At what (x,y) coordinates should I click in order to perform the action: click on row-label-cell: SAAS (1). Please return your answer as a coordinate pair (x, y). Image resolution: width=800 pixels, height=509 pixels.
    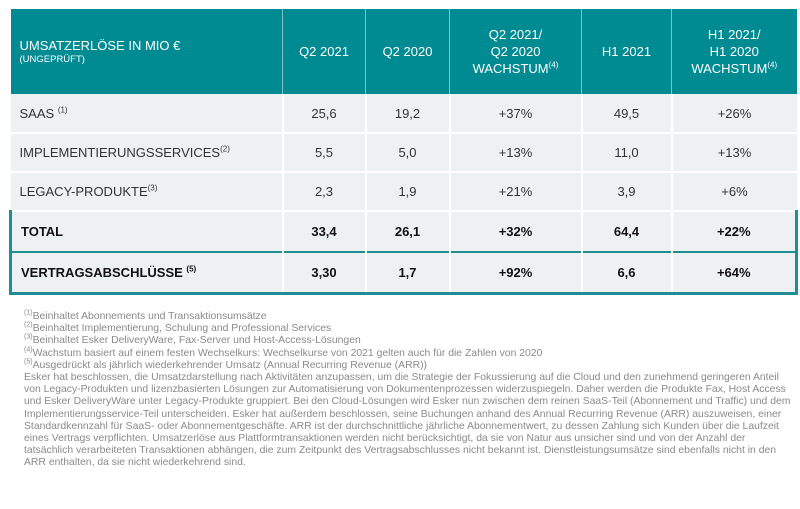
    Looking at the image, I should click on (147, 114).